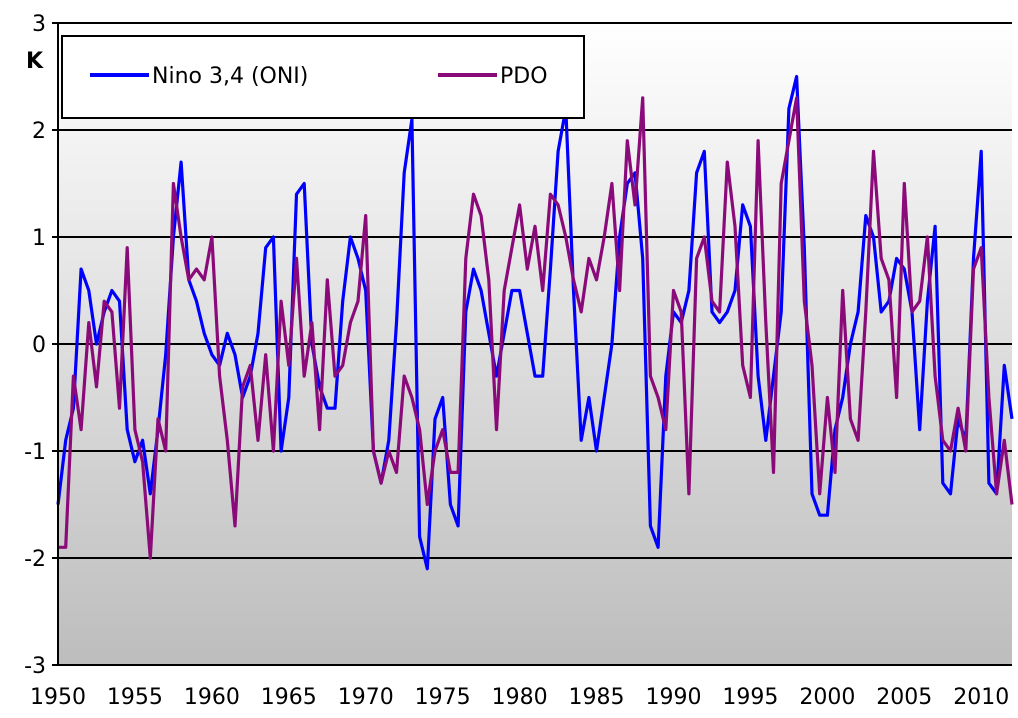  I want to click on x-tick-label: 1985, so click(597, 697).